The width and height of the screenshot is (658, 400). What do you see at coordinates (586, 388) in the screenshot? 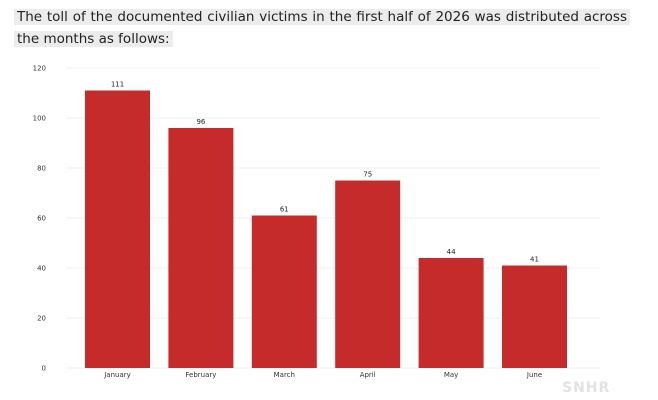
I see `watermark-logo: SNHR` at bounding box center [586, 388].